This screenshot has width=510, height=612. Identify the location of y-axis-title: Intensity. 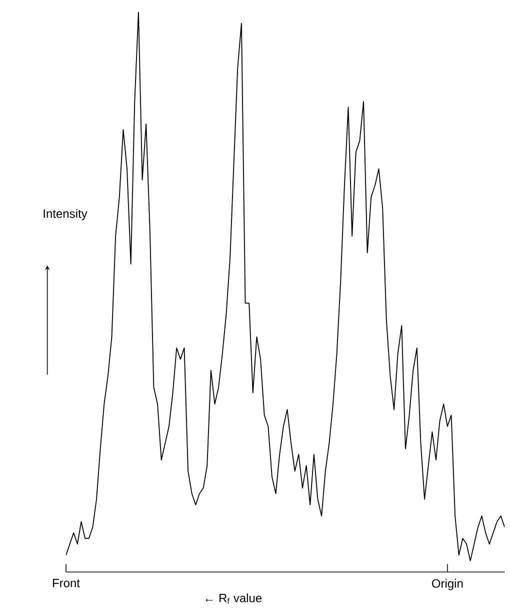
(66, 214).